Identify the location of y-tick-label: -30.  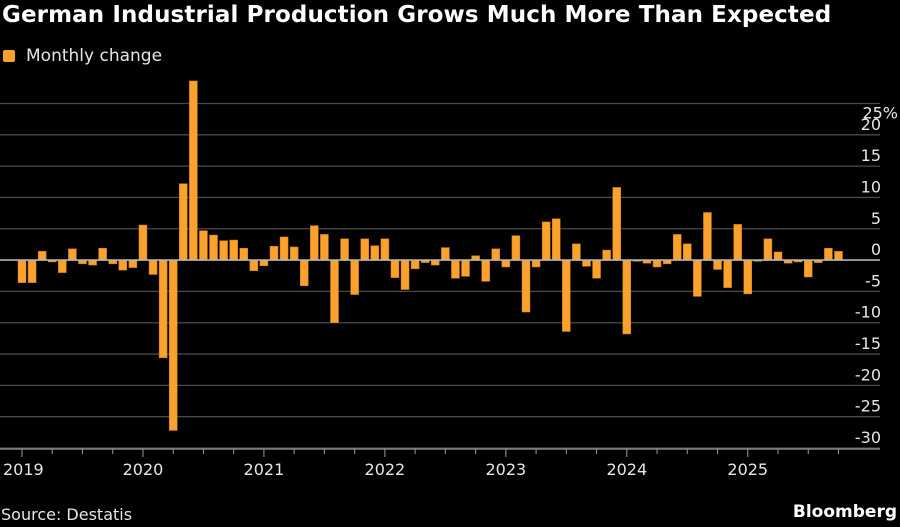
(868, 437).